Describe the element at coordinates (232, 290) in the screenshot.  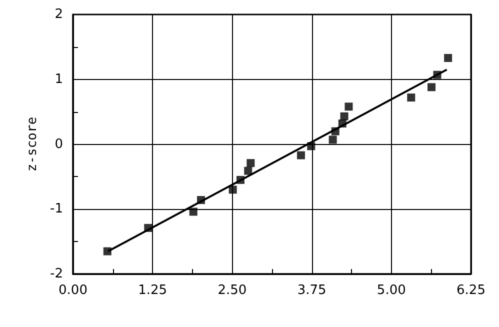
I see `x-tick-label: 2.50` at that location.